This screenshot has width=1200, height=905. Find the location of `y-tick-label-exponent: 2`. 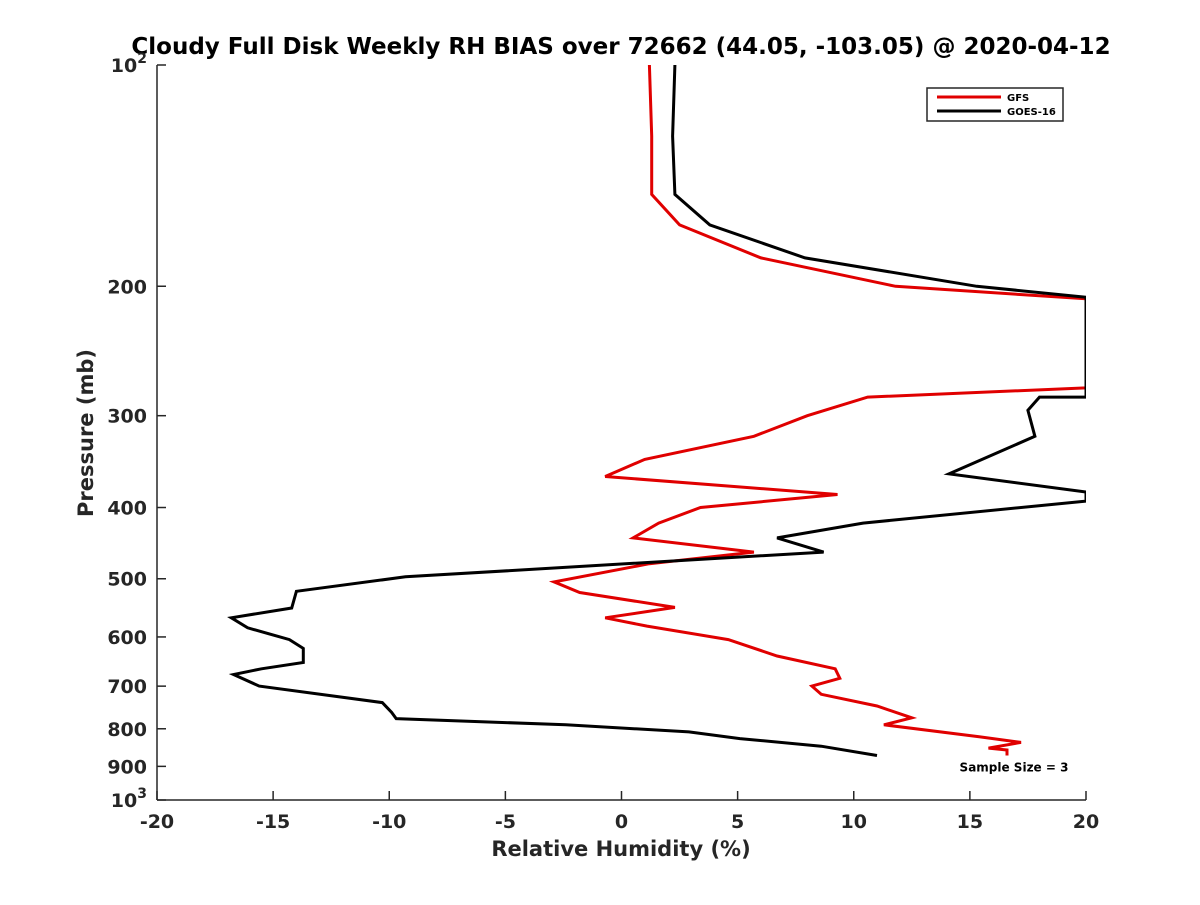

y-tick-label-exponent: 2 is located at coordinates (142, 59).